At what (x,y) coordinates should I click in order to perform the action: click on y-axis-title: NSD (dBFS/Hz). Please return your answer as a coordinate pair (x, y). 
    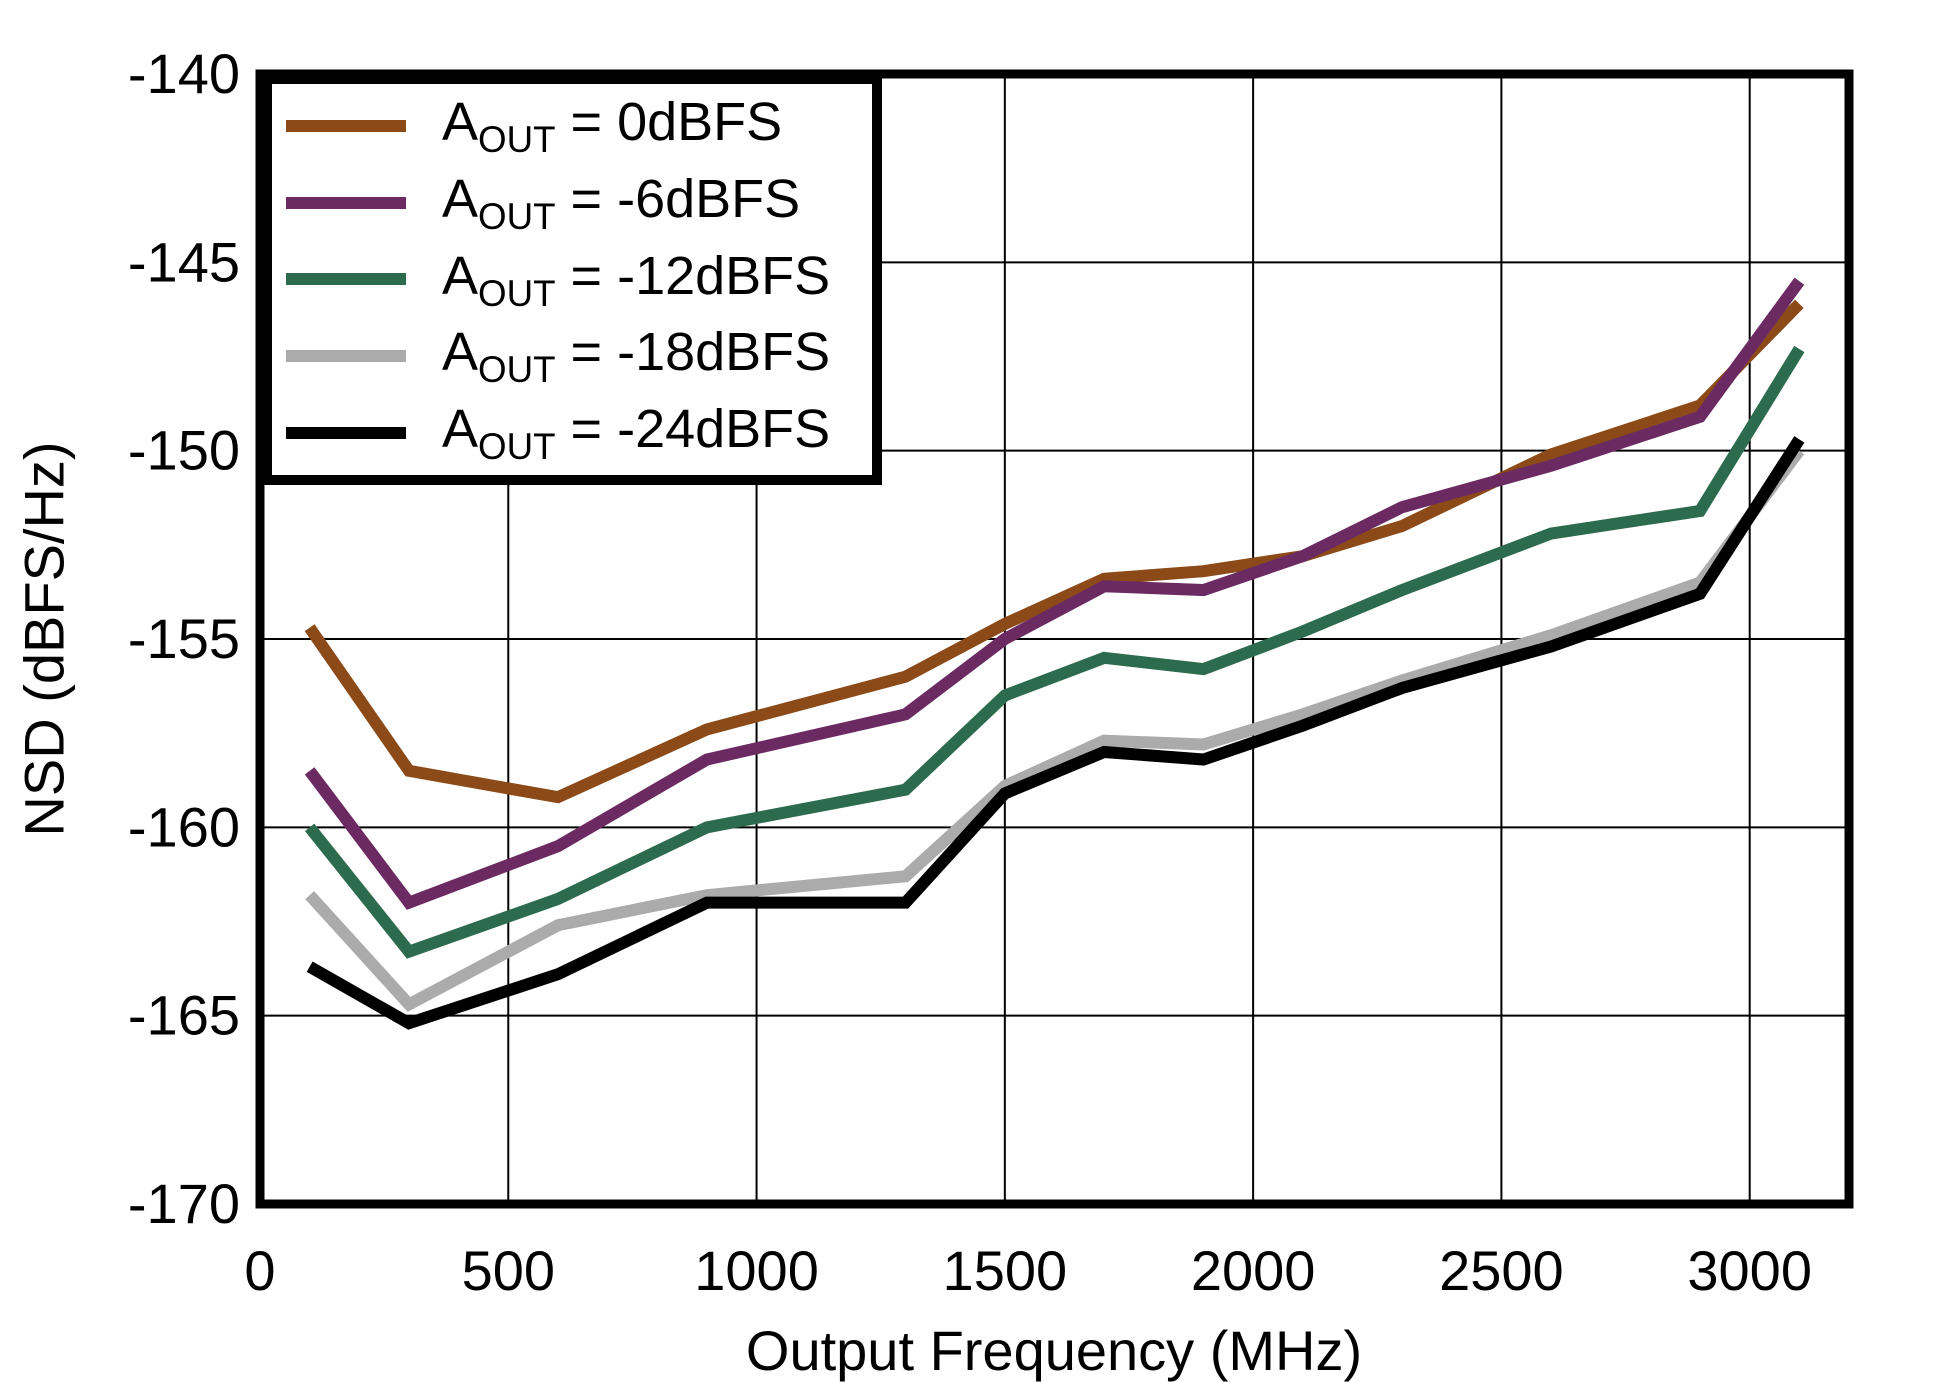
    Looking at the image, I should click on (44, 639).